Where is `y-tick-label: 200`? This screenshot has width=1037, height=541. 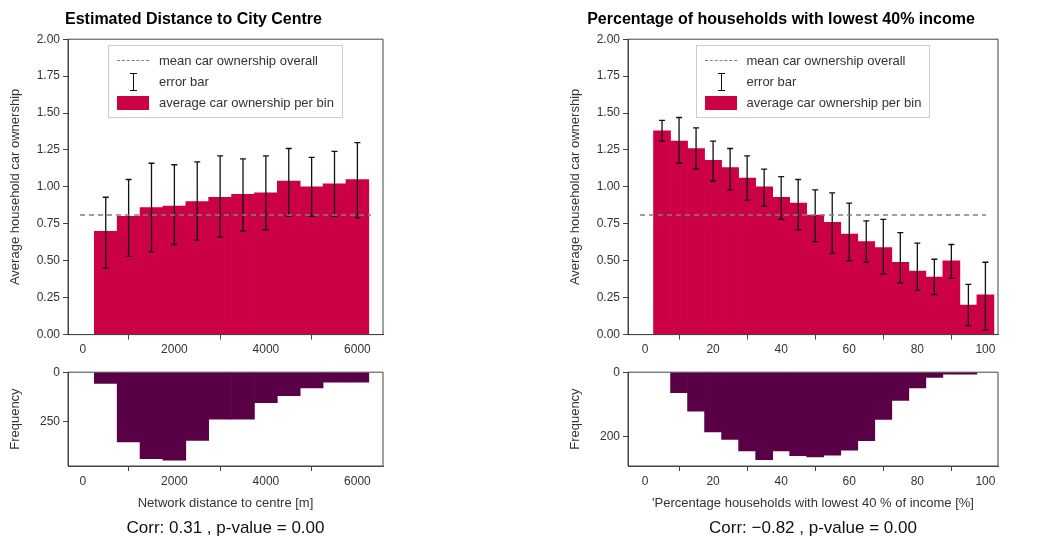 y-tick-label: 200 is located at coordinates (610, 435).